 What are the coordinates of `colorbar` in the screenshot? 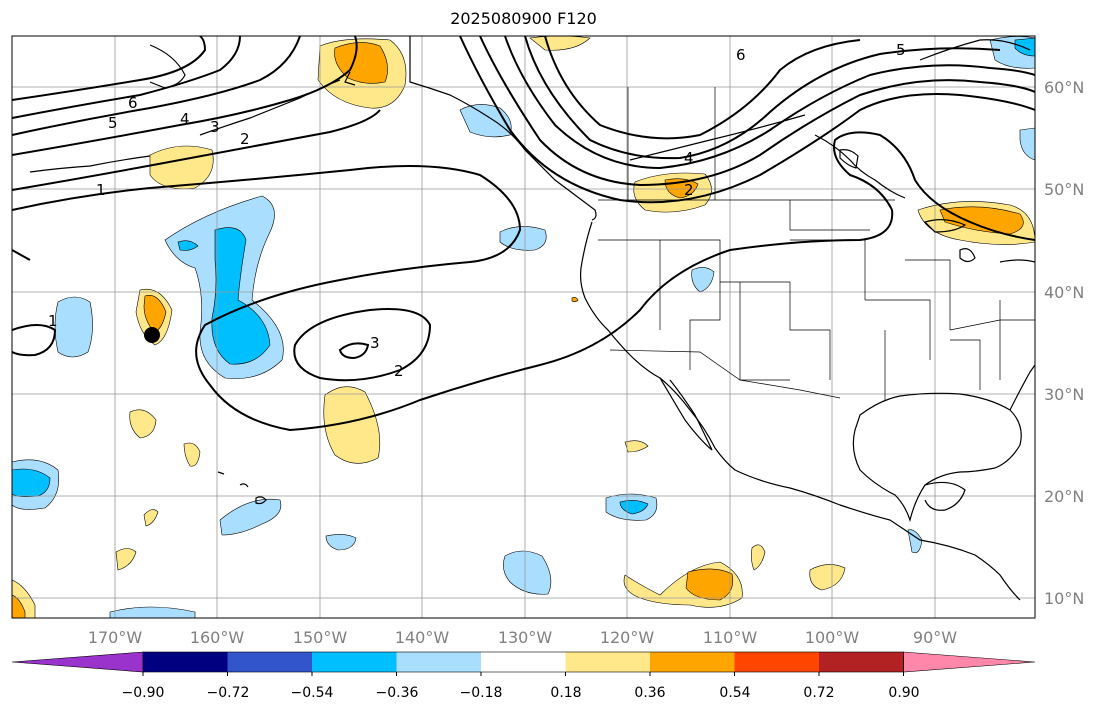 It's located at (523, 663).